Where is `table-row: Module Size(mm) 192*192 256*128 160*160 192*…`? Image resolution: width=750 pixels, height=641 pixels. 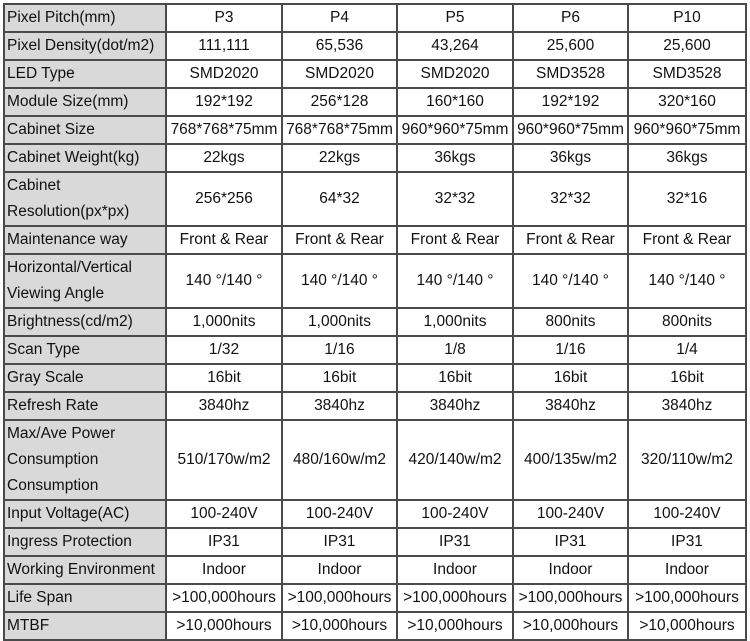 table-row: Module Size(mm) 192*192 256*128 160*160 192*… is located at coordinates (375, 102).